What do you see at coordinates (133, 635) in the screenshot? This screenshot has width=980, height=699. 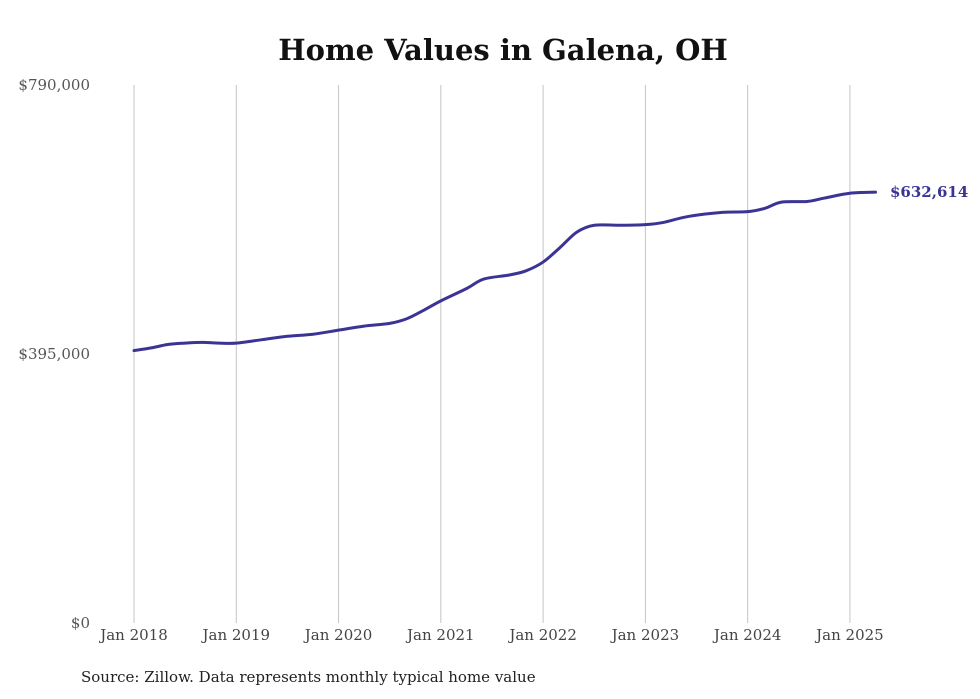 I see `x-tick-label: Jan 2018` at bounding box center [133, 635].